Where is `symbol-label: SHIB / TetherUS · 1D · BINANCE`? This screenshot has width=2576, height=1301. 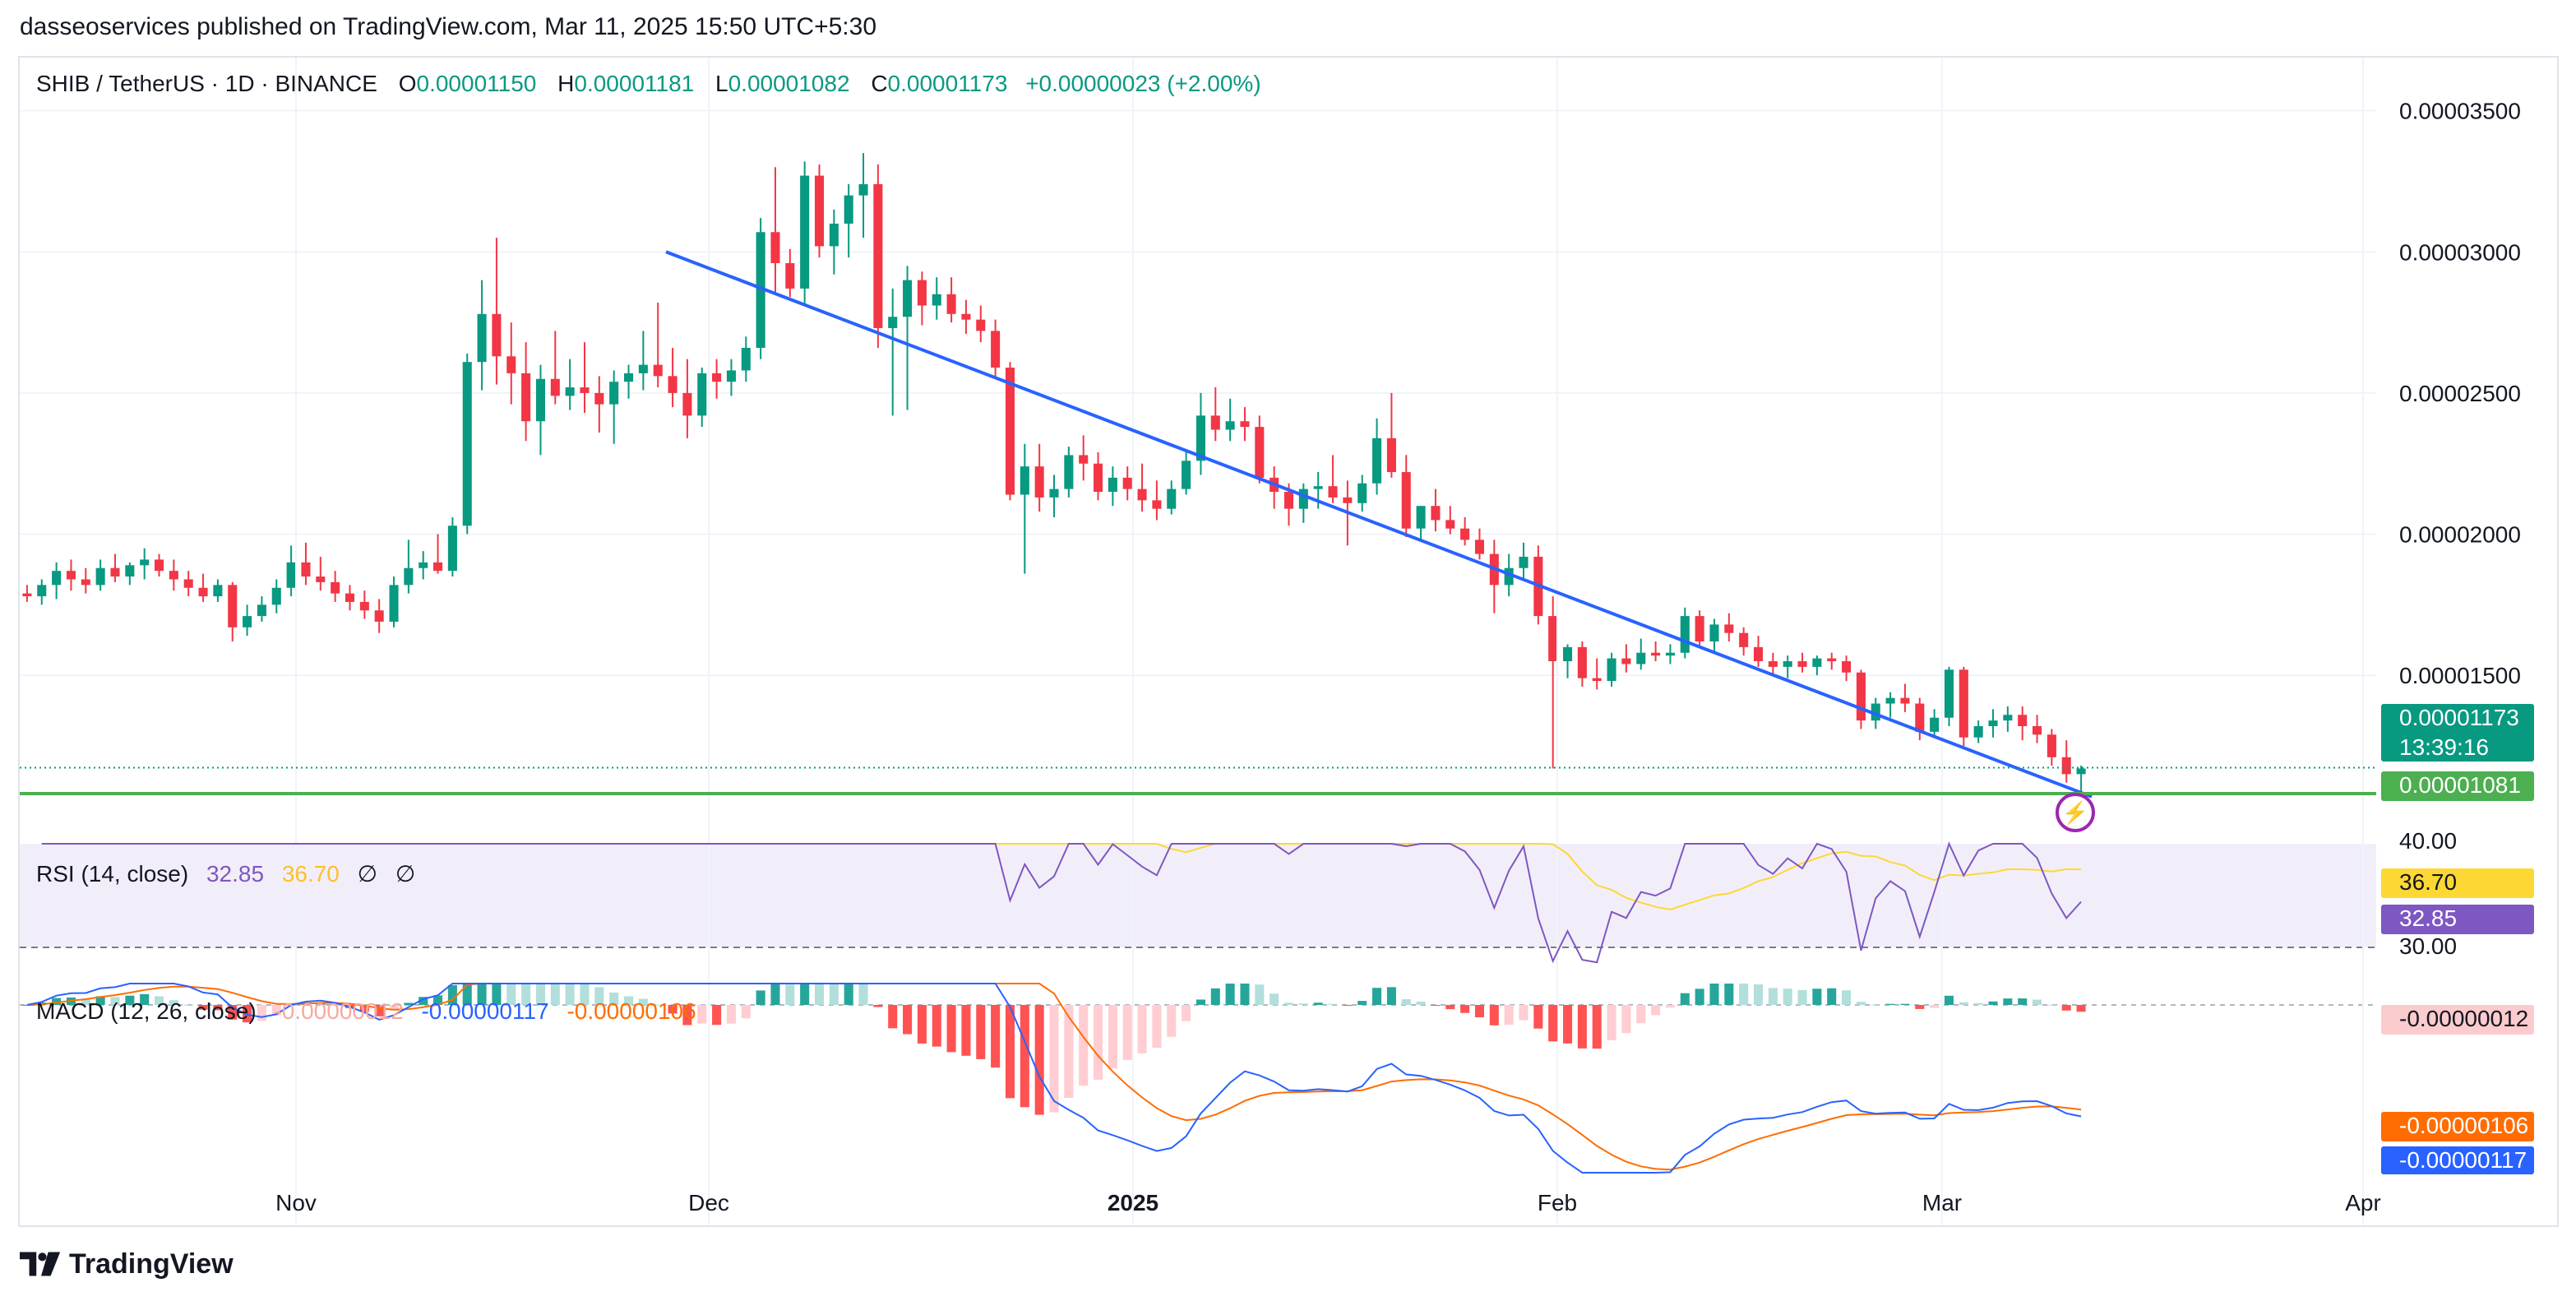 symbol-label: SHIB / TetherUS · 1D · BINANCE is located at coordinates (206, 83).